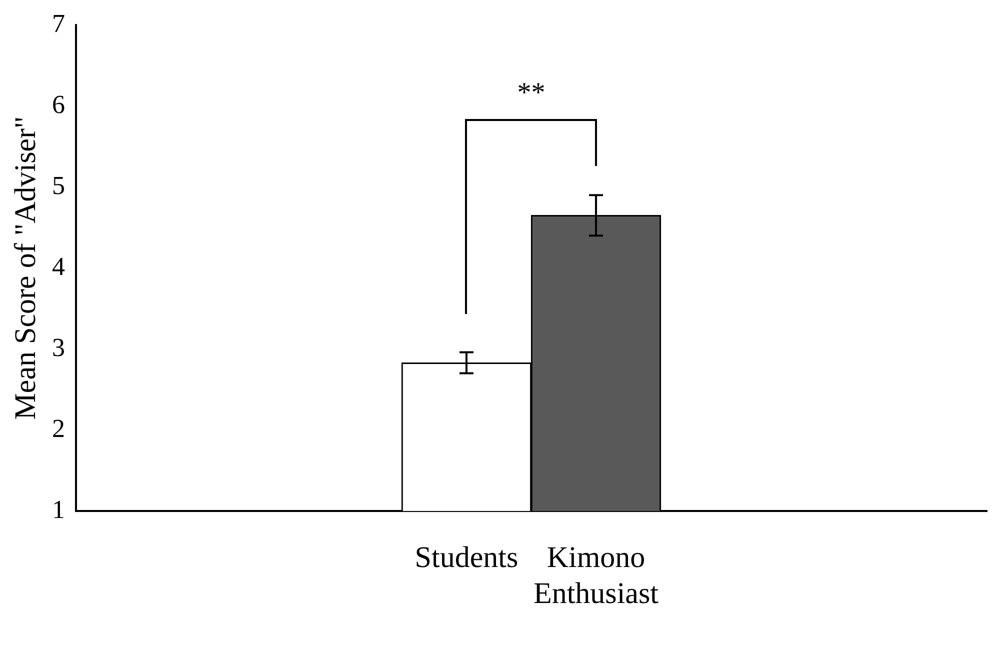 This screenshot has height=653, width=992. What do you see at coordinates (466, 557) in the screenshot?
I see `x-tick-label: Students` at bounding box center [466, 557].